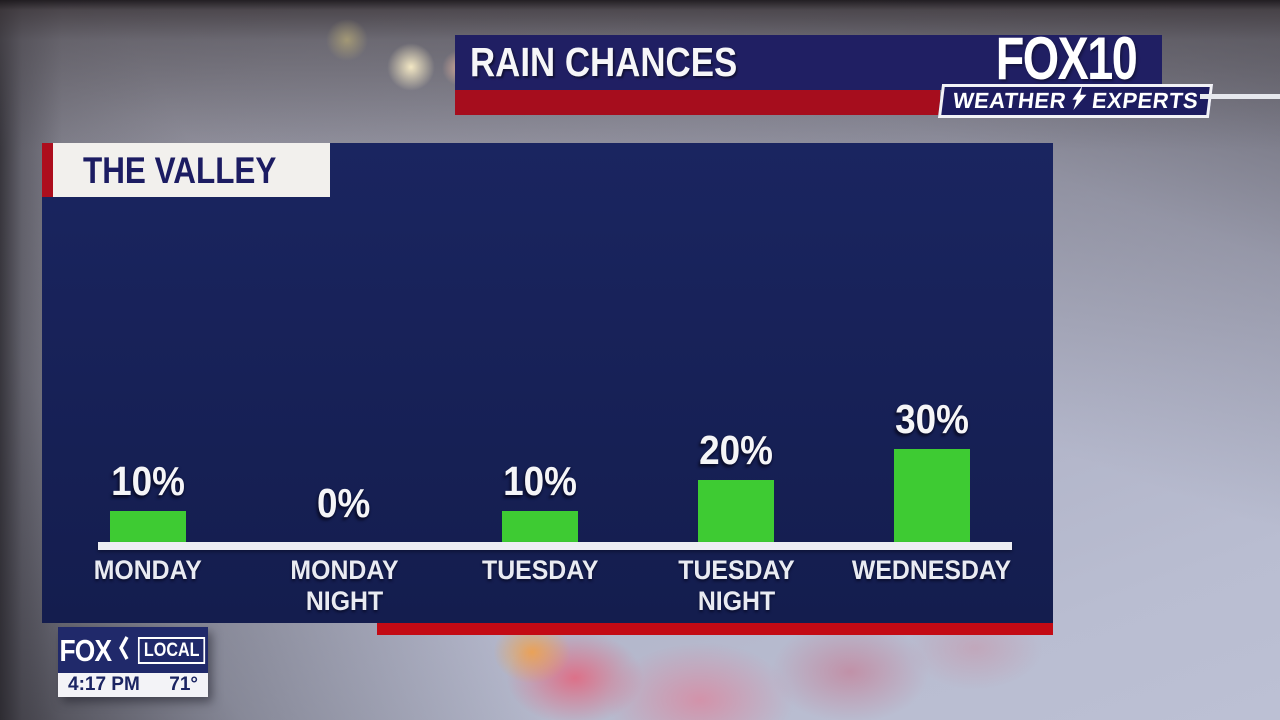 Image resolution: width=1280 pixels, height=720 pixels. I want to click on chevron-left-icon, so click(123, 650).